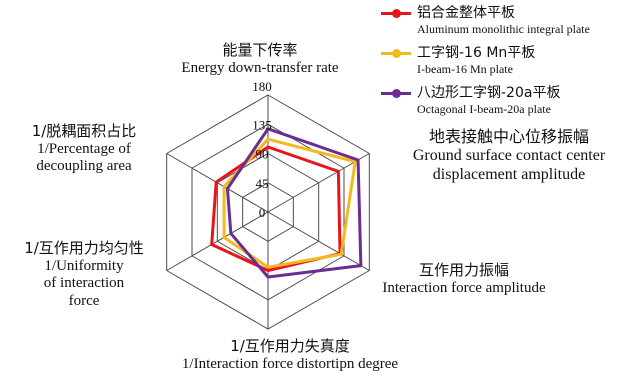 The height and width of the screenshot is (381, 638). I want to click on radial-tick-labels: 0 45 90 135 180, so click(262, 149).